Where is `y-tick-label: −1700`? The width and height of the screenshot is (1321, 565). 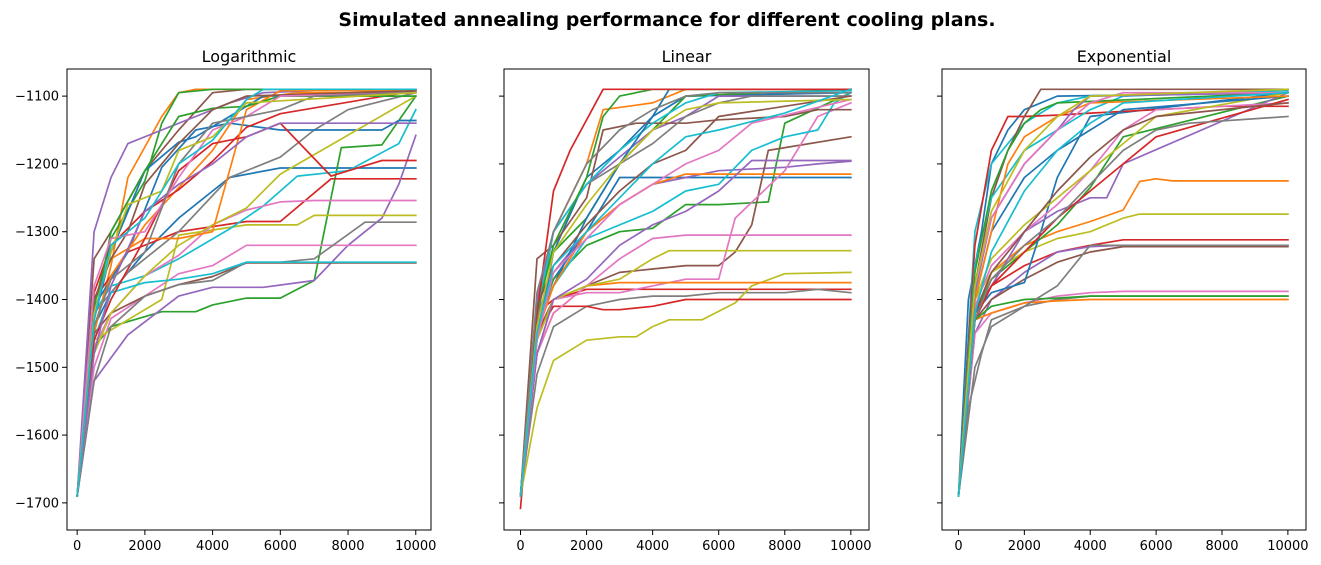 y-tick-label: −1700 is located at coordinates (37, 503).